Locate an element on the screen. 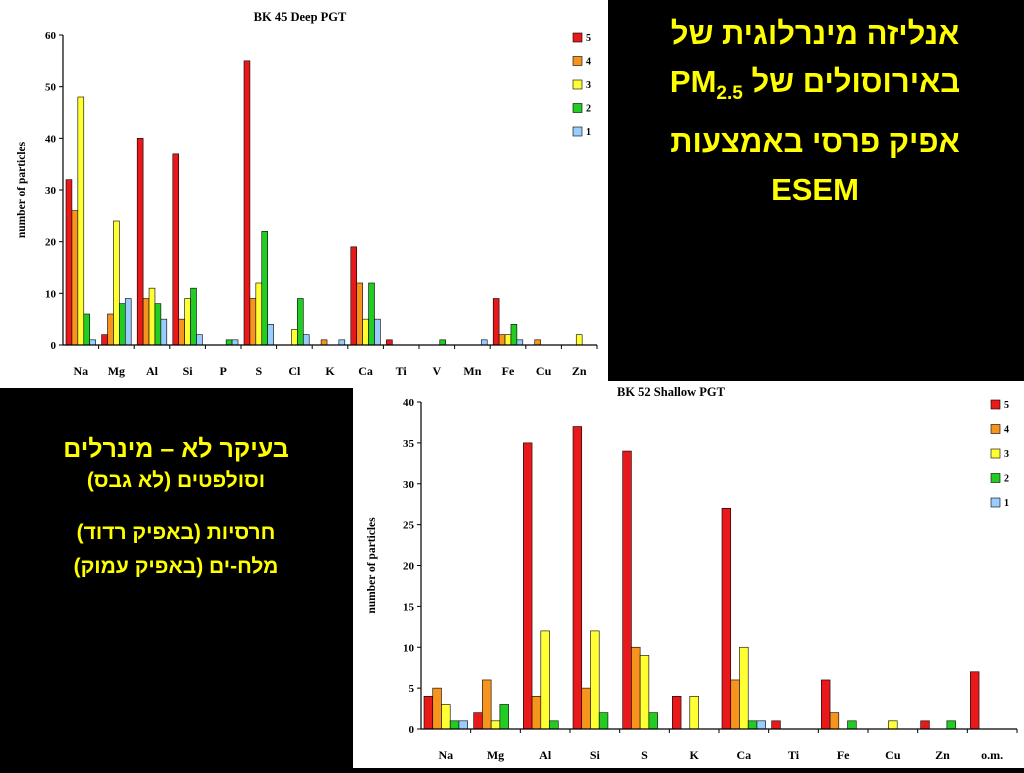  x-tick-label: o.m. is located at coordinates (992, 755).